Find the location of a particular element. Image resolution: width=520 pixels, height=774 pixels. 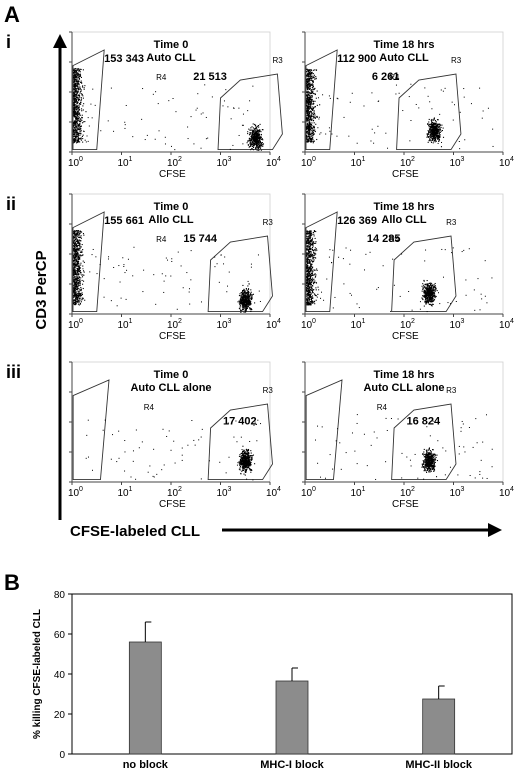

panel-a-label: A is located at coordinates (12, 14).